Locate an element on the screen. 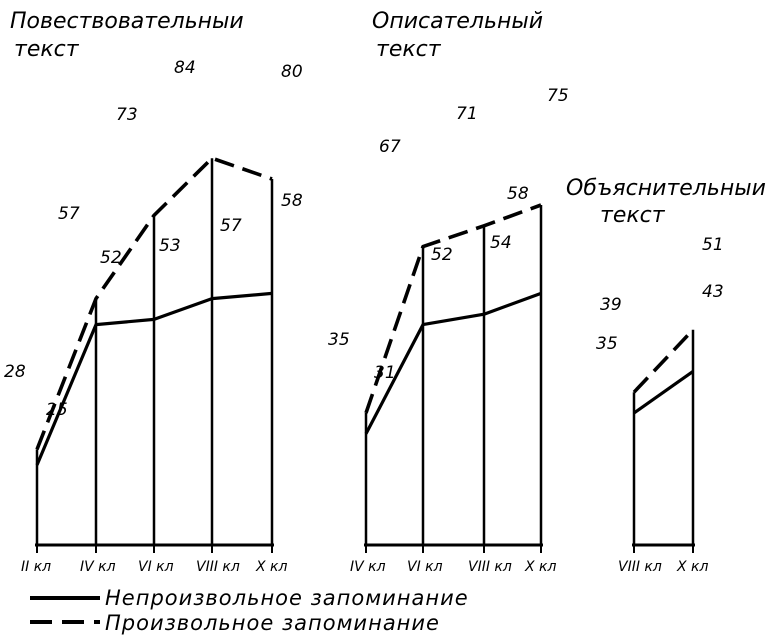  panel1-title-line2: текст is located at coordinates (47, 49).